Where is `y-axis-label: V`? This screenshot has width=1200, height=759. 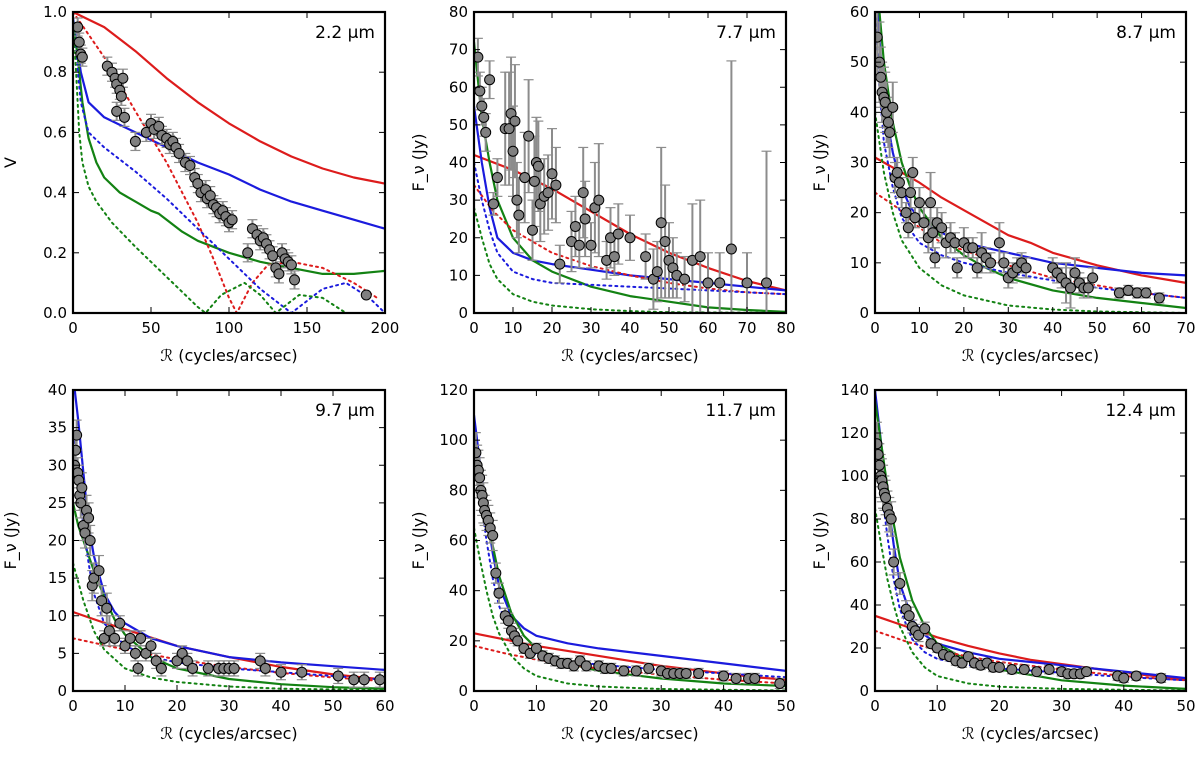 y-axis-label: V is located at coordinates (10, 162).